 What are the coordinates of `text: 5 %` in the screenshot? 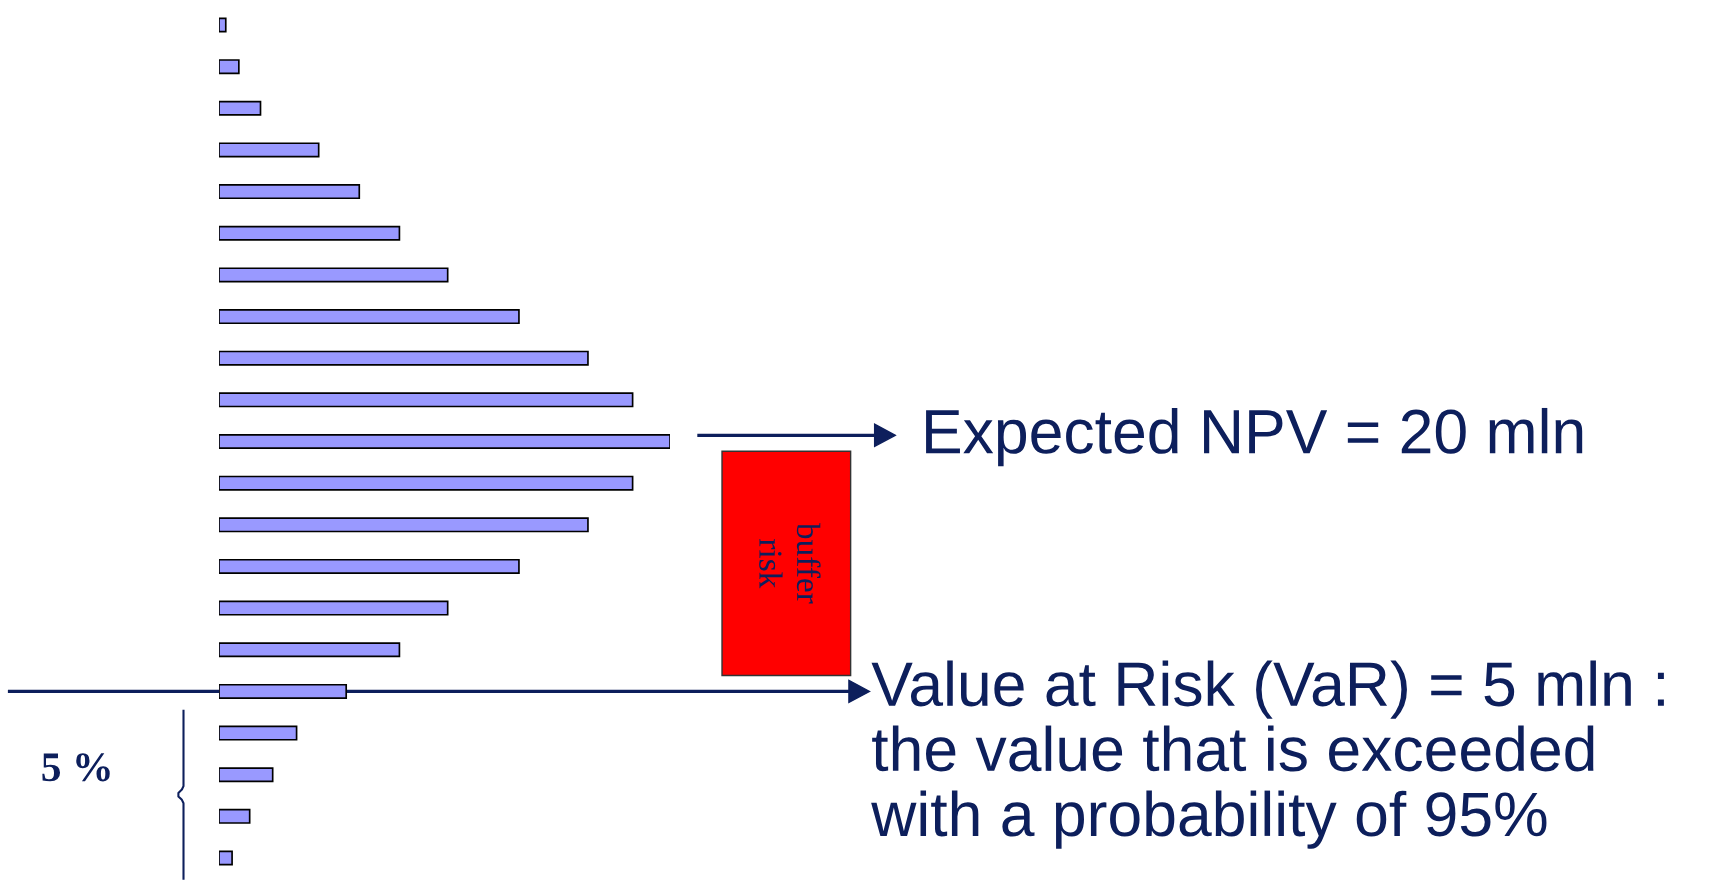 It's located at (76, 767).